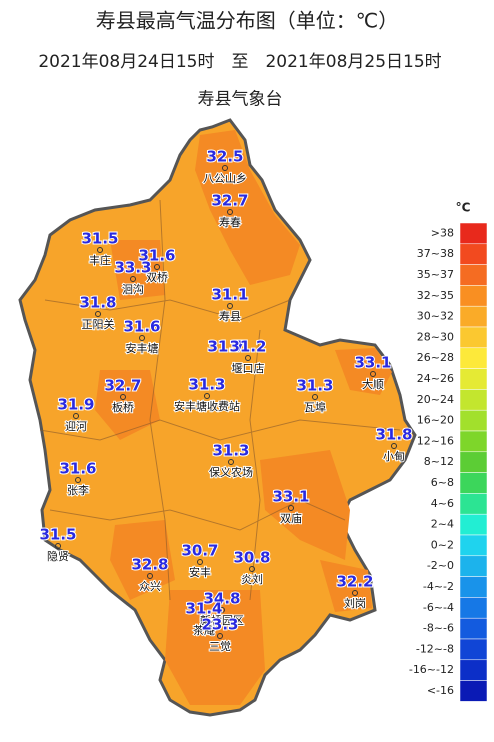 Image resolution: width=494 pixels, height=742 pixels. I want to click on legend-label: -12~-8, so click(435, 648).